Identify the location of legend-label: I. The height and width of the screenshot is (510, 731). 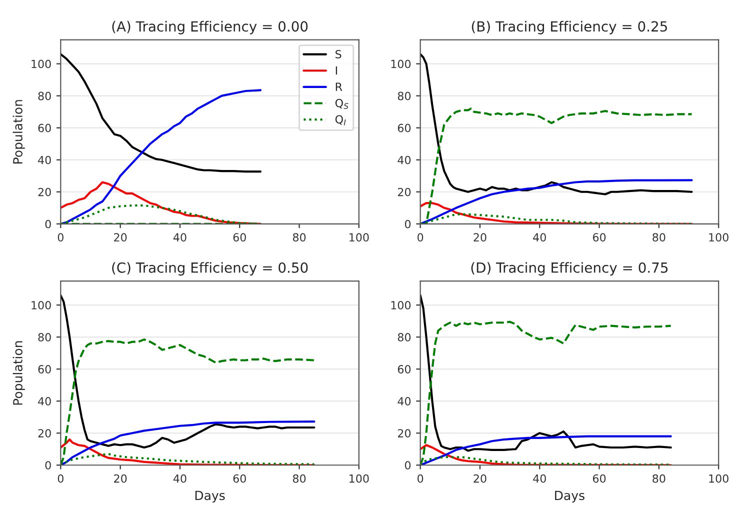
(336, 70).